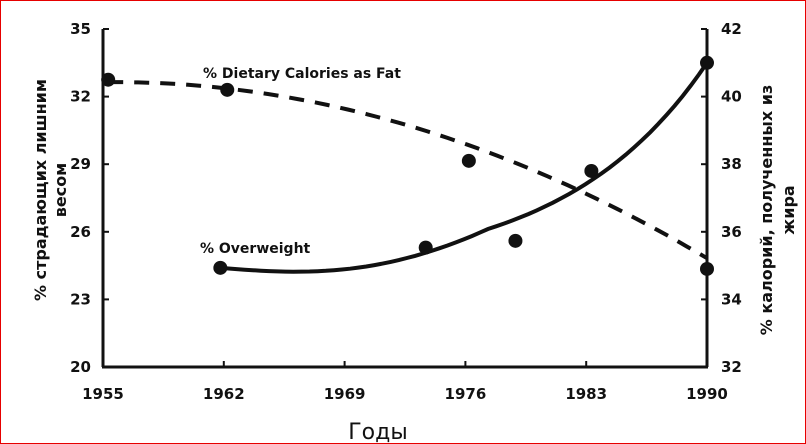 Image resolution: width=806 pixels, height=444 pixels. Describe the element at coordinates (731, 164) in the screenshot. I see `y-right-tick-label: 38` at that location.